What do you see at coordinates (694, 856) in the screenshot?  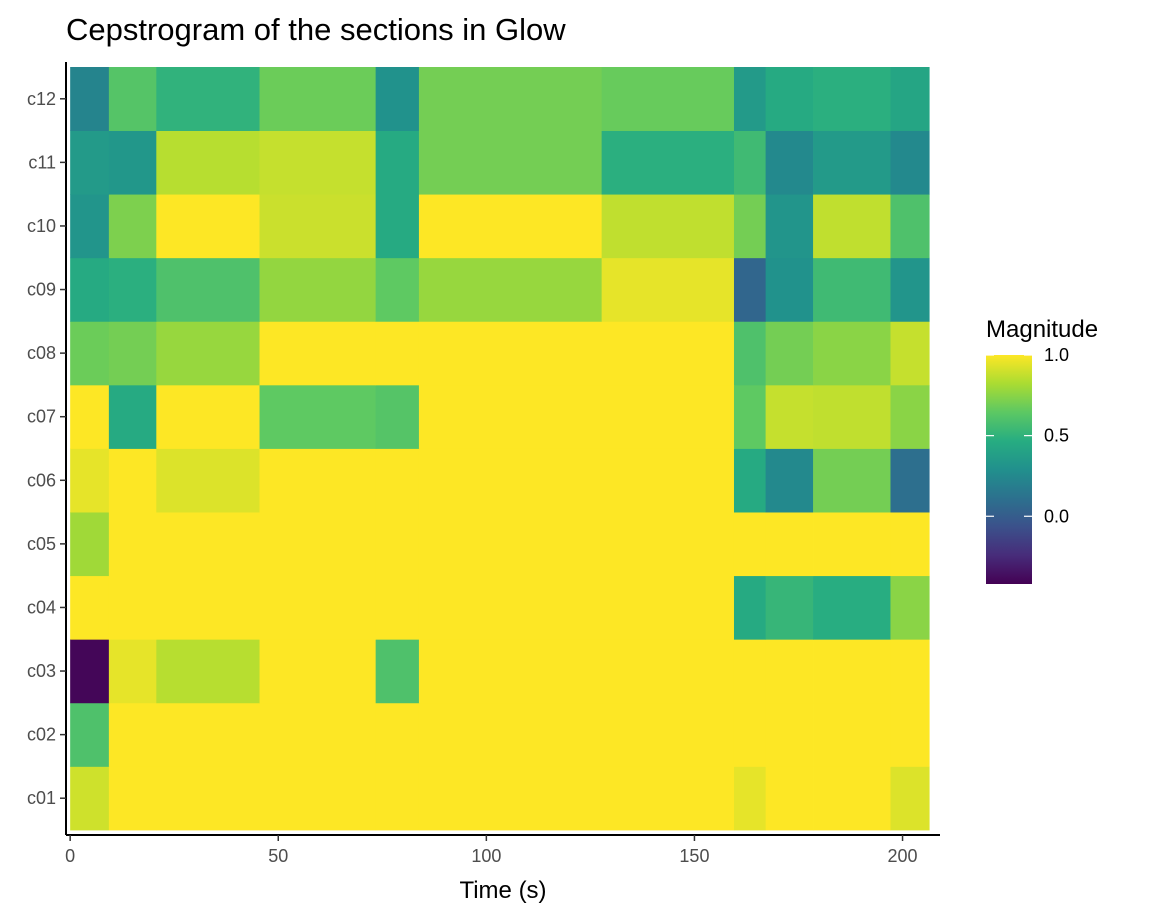 I see `x-tick-label: 150` at bounding box center [694, 856].